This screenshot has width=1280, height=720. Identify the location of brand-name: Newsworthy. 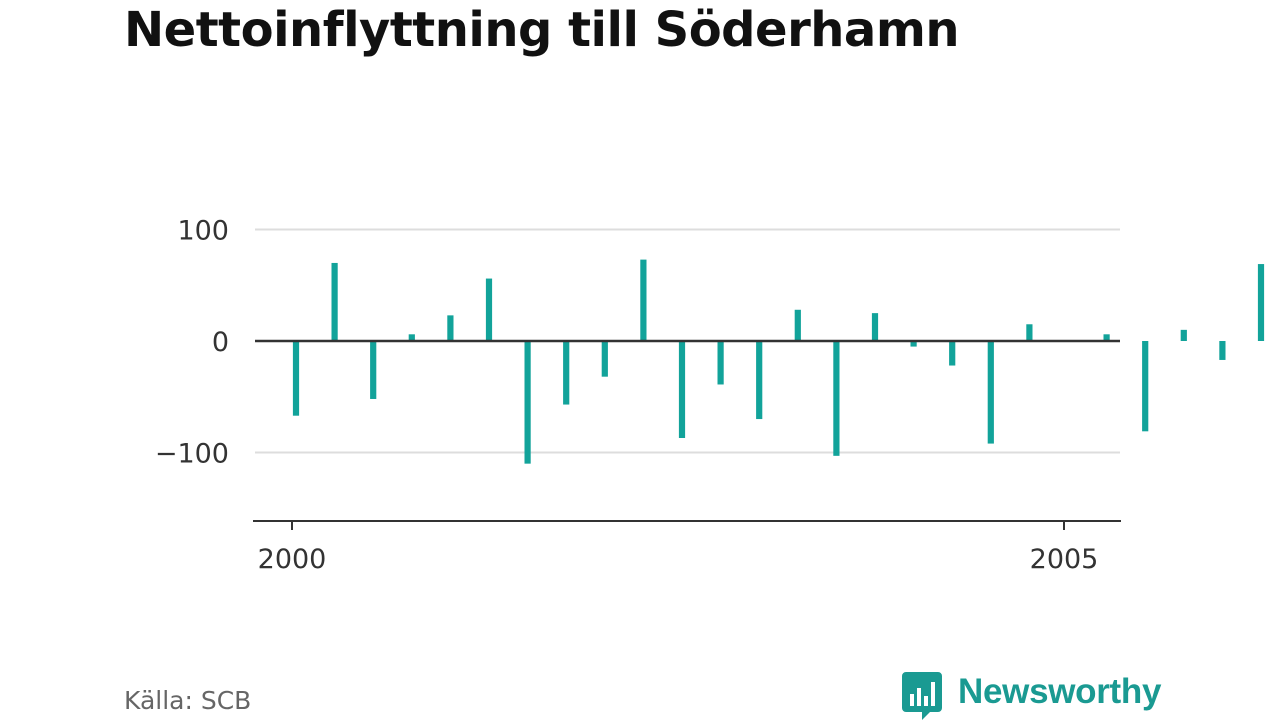
(1060, 691).